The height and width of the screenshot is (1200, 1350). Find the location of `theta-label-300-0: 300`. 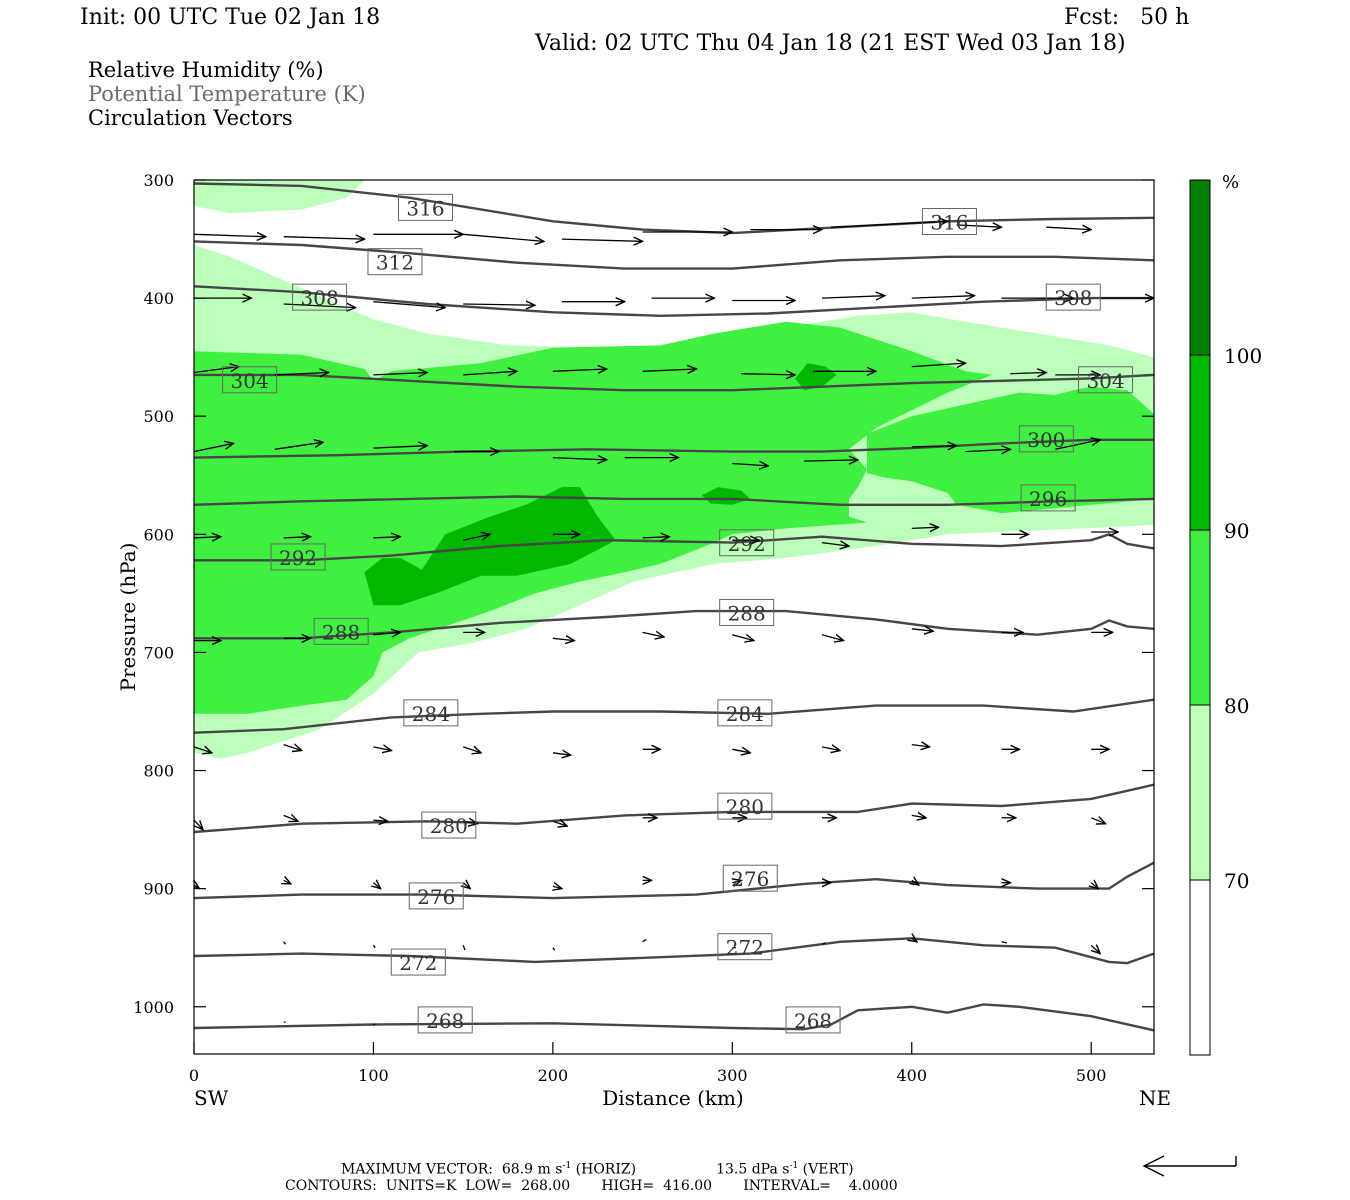

theta-label-300-0: 300 is located at coordinates (1046, 439).